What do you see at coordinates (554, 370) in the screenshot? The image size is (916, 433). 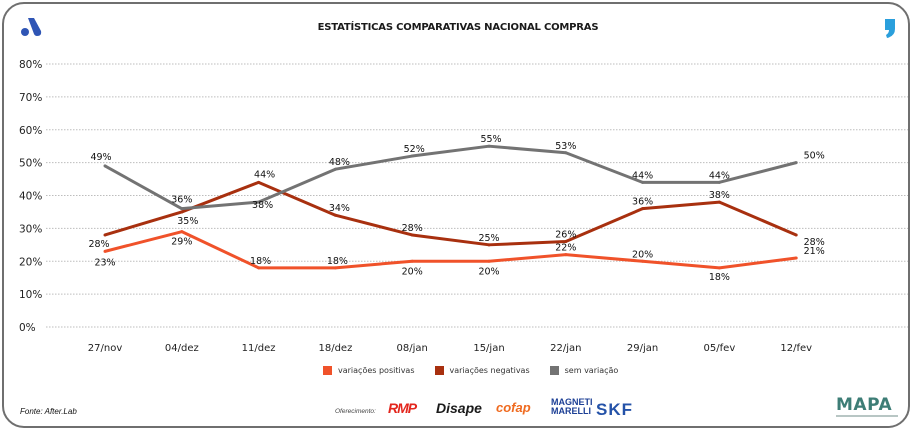 I see `legend-swatch-no-change` at bounding box center [554, 370].